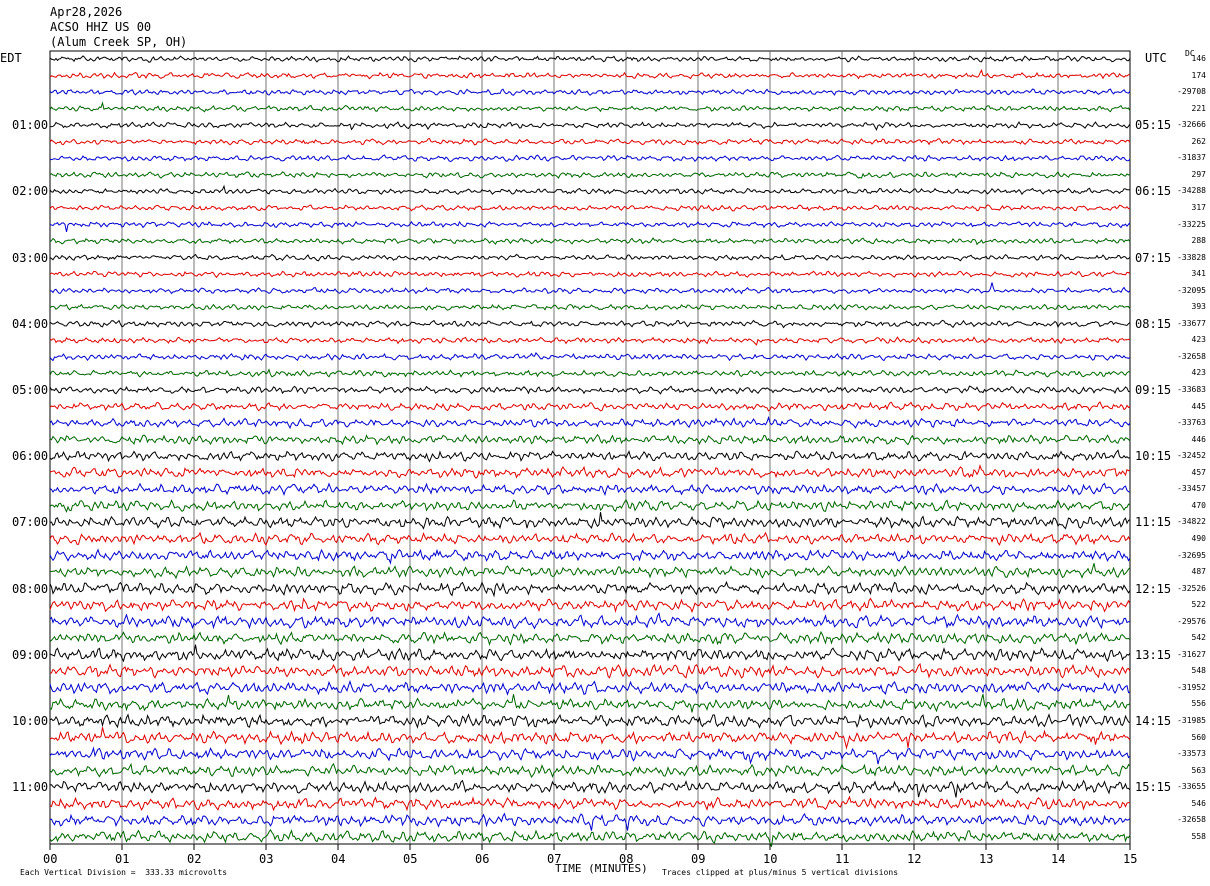  What do you see at coordinates (1198, 406) in the screenshot?
I see `dc-value: 445` at bounding box center [1198, 406].